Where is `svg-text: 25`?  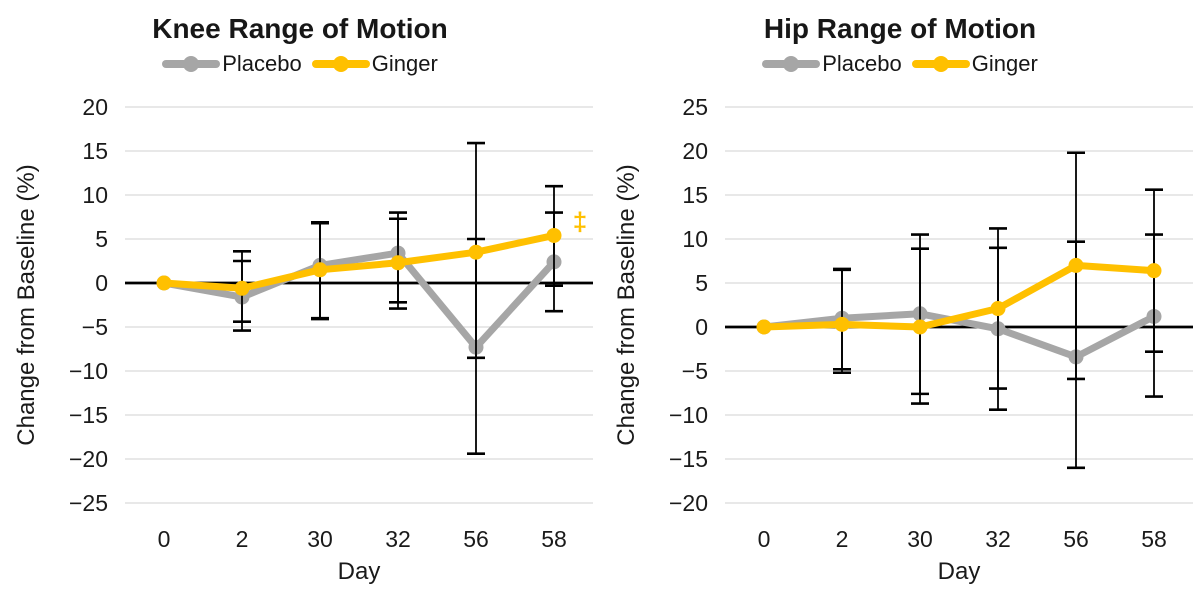
svg-text: 25 is located at coordinates (695, 107).